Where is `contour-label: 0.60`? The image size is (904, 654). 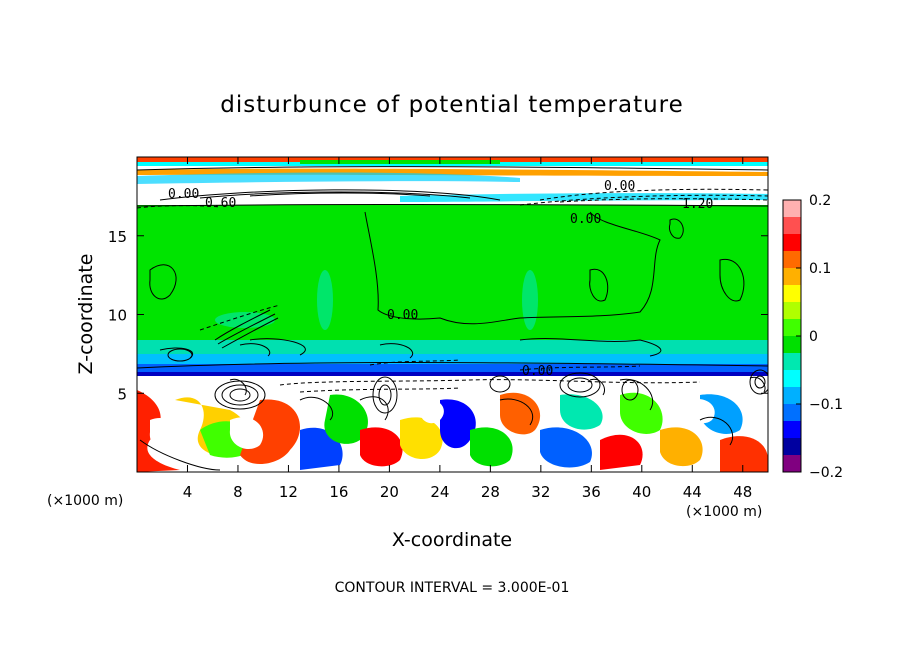 contour-label: 0.60 is located at coordinates (220, 203).